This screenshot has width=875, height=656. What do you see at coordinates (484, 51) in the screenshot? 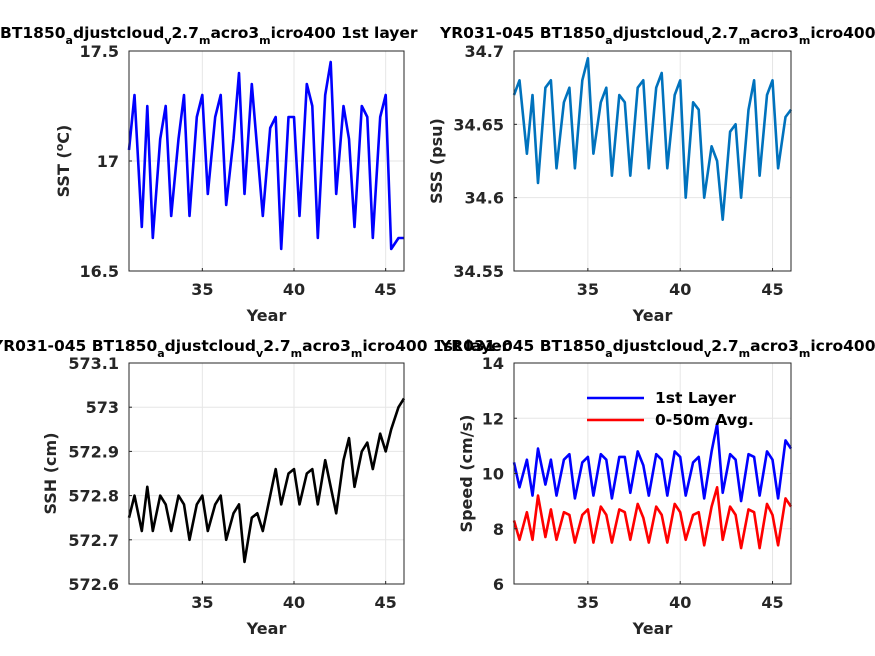
I see `y-tick-label: 34.7` at bounding box center [484, 51].